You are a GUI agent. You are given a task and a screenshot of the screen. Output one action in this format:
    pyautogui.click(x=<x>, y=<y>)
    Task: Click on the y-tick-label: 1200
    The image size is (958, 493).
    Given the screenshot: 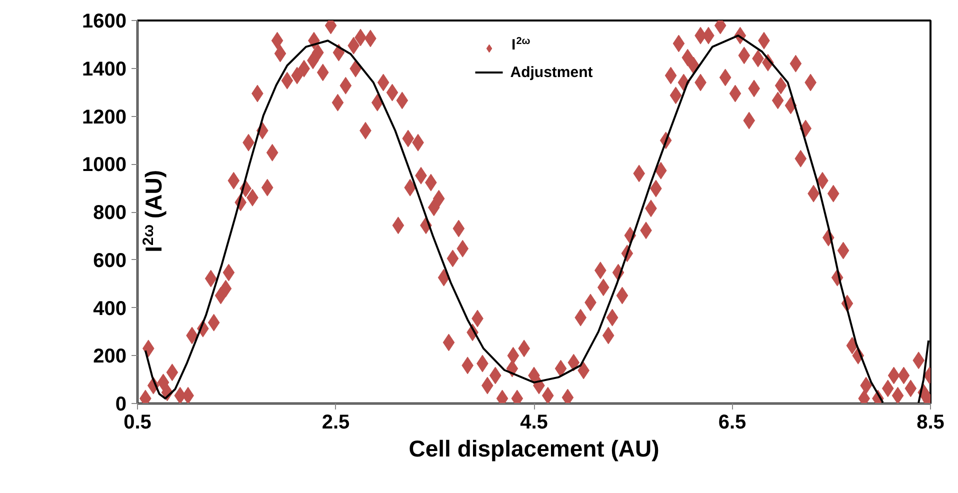 What is the action you would take?
    pyautogui.click(x=104, y=117)
    